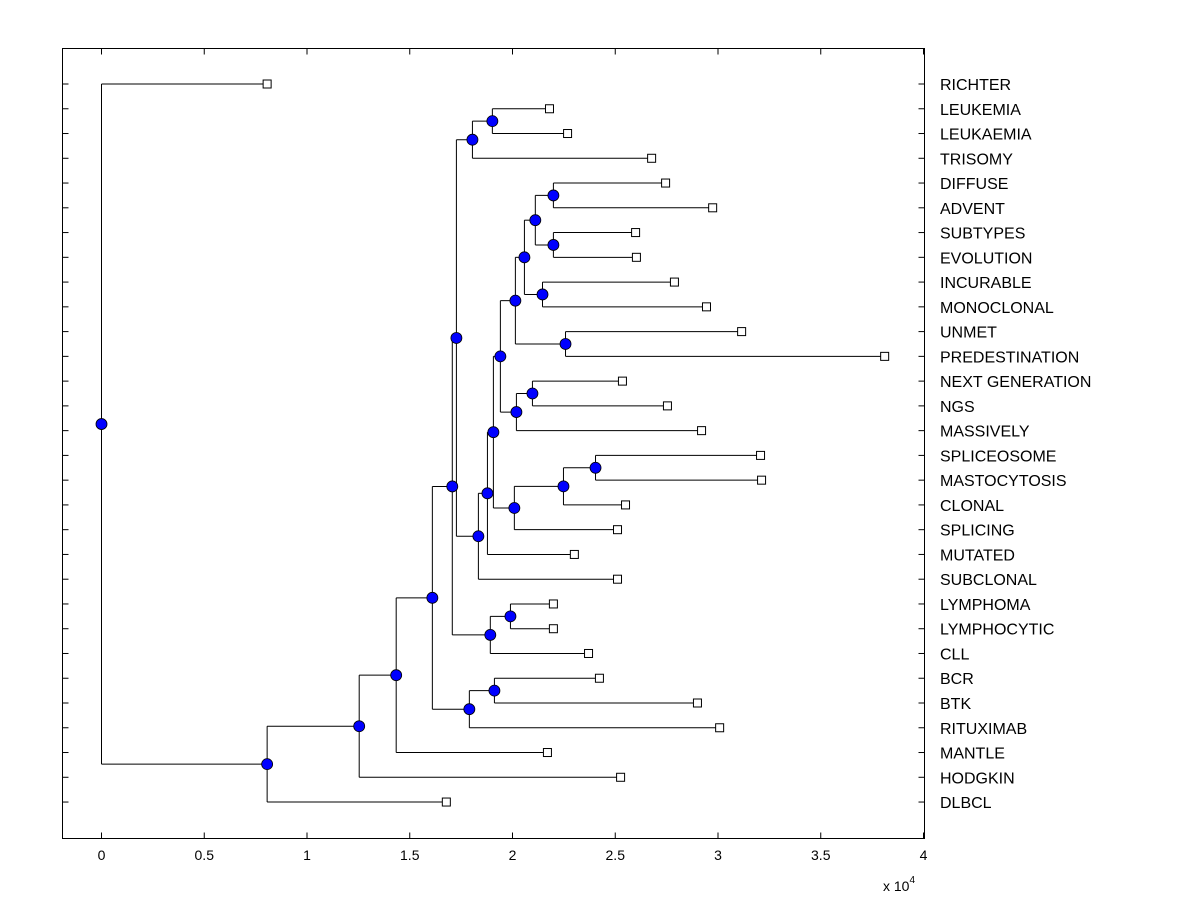  What do you see at coordinates (974, 184) in the screenshot?
I see `leaf-label-diffuse: DIFFUSE` at bounding box center [974, 184].